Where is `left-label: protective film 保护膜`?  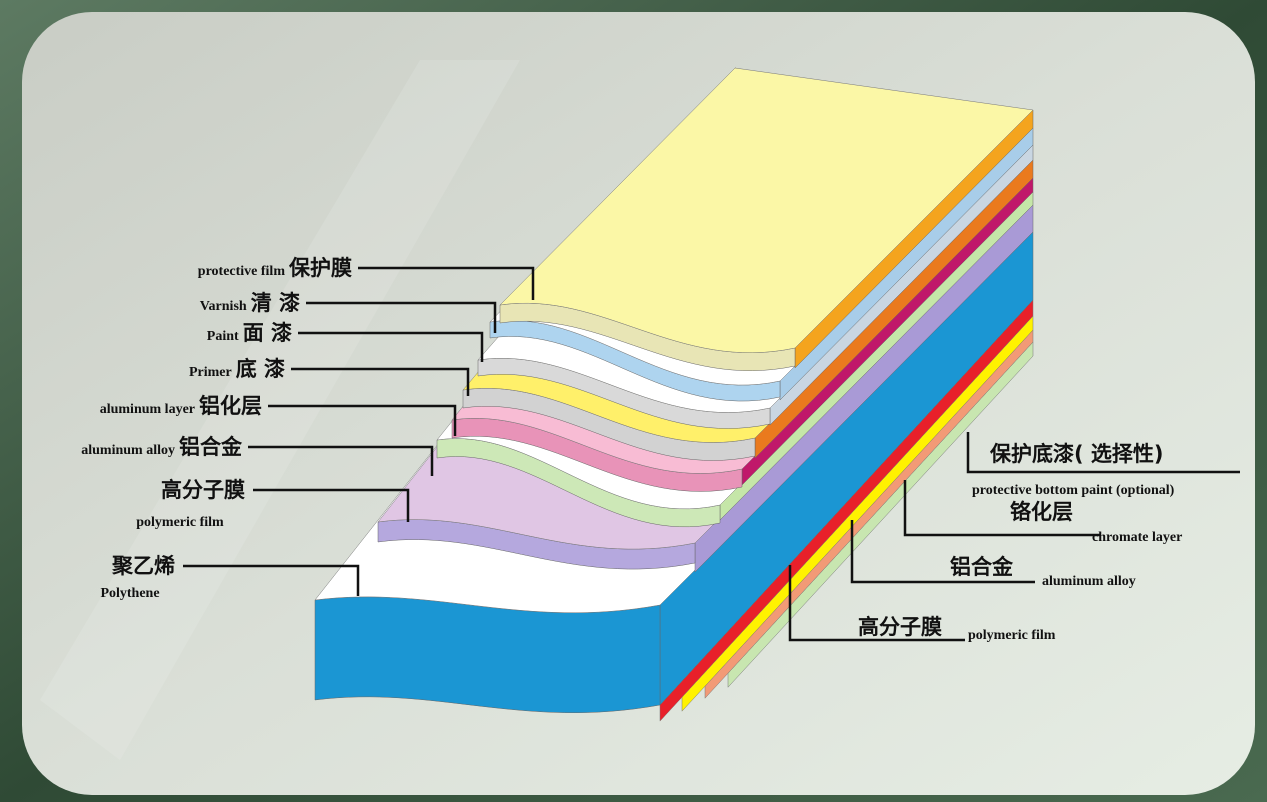
left-label: protective film 保护膜 is located at coordinates (275, 268).